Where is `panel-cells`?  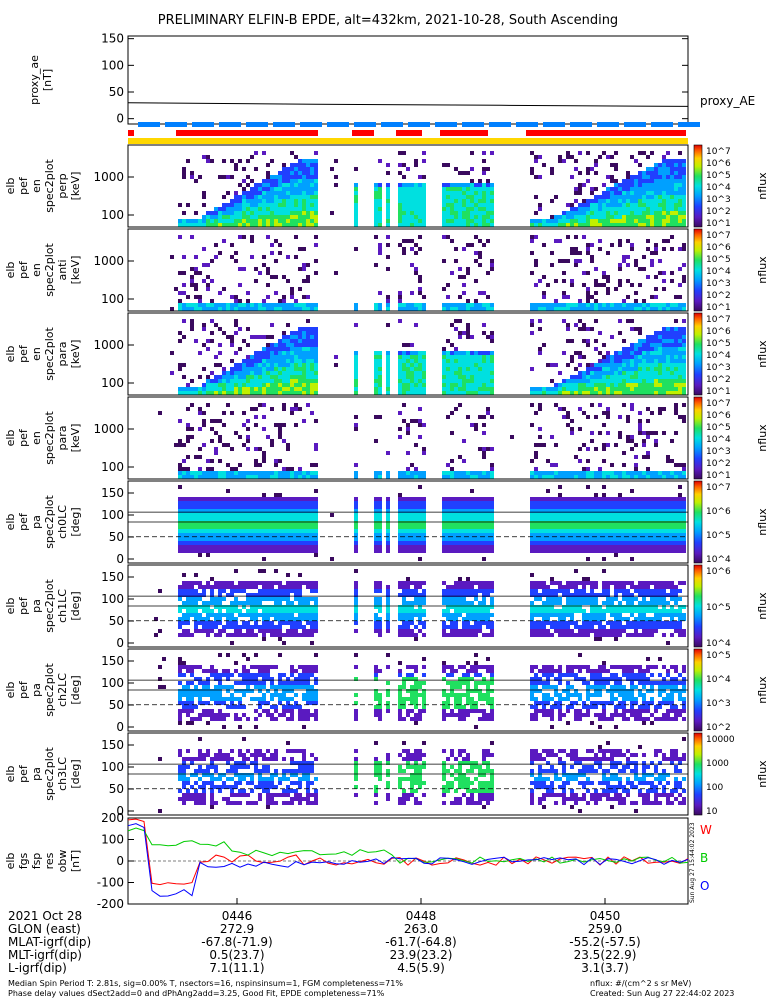
panel-cells is located at coordinates (428, 357).